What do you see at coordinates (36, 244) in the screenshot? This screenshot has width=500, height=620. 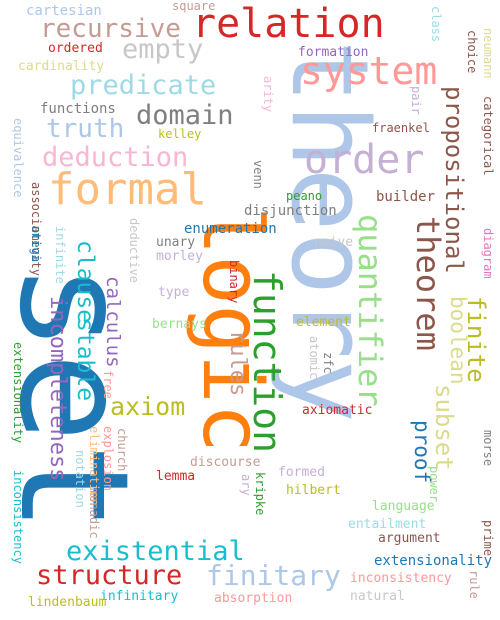 I see `word-omega: omega` at bounding box center [36, 244].